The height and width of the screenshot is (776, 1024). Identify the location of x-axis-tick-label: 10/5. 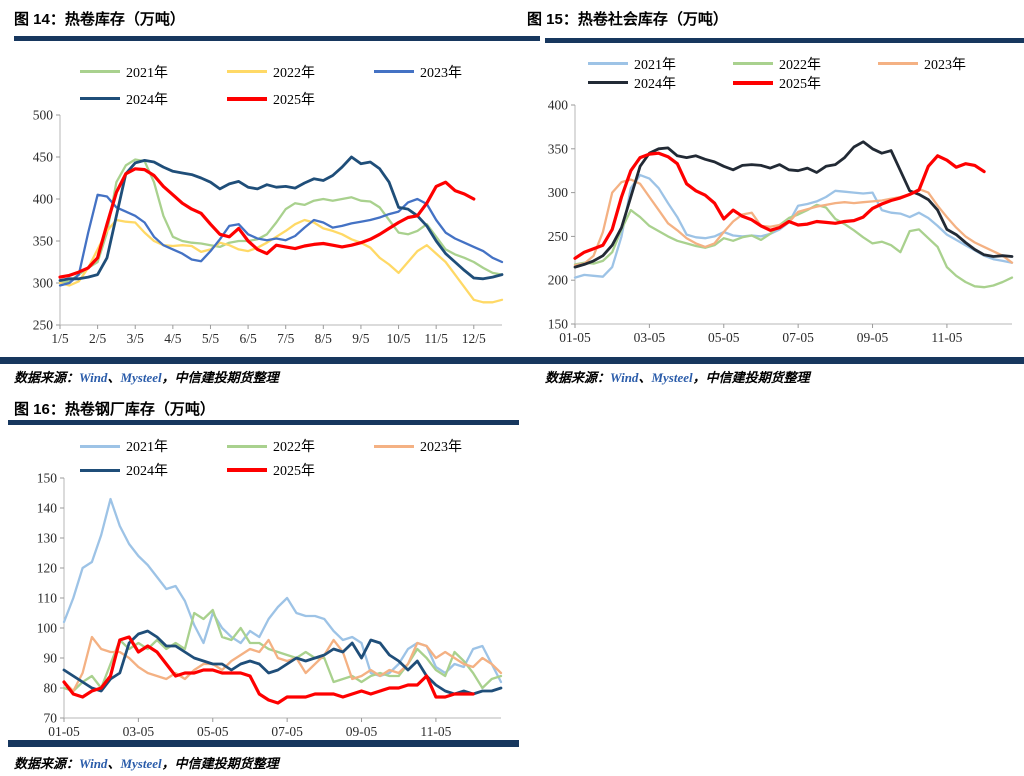
(399, 338).